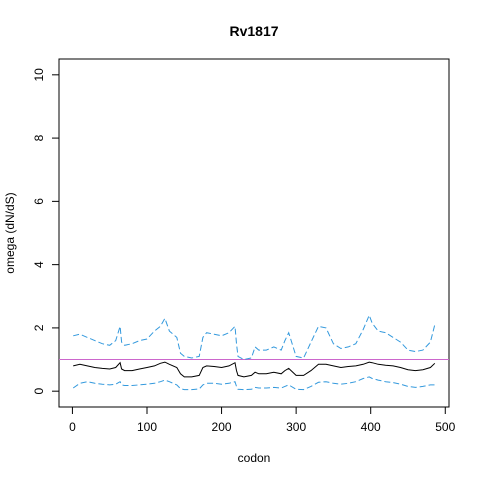 The width and height of the screenshot is (480, 480). I want to click on series-line-lower, so click(253, 383).